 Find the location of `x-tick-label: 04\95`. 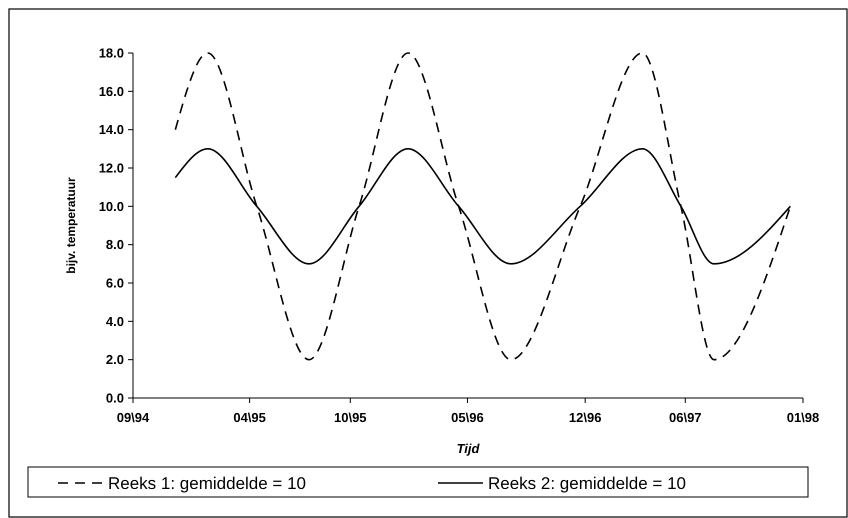

x-tick-label: 04\95 is located at coordinates (249, 417).